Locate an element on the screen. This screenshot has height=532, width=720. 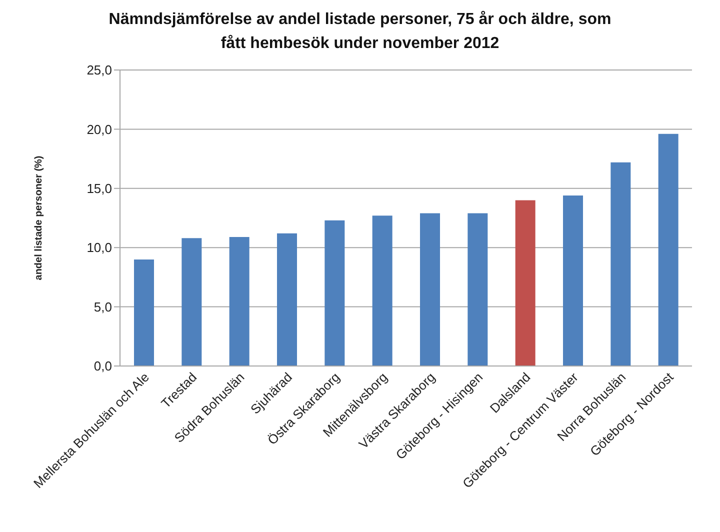
y-tick-label: 5,0 is located at coordinates (103, 306).